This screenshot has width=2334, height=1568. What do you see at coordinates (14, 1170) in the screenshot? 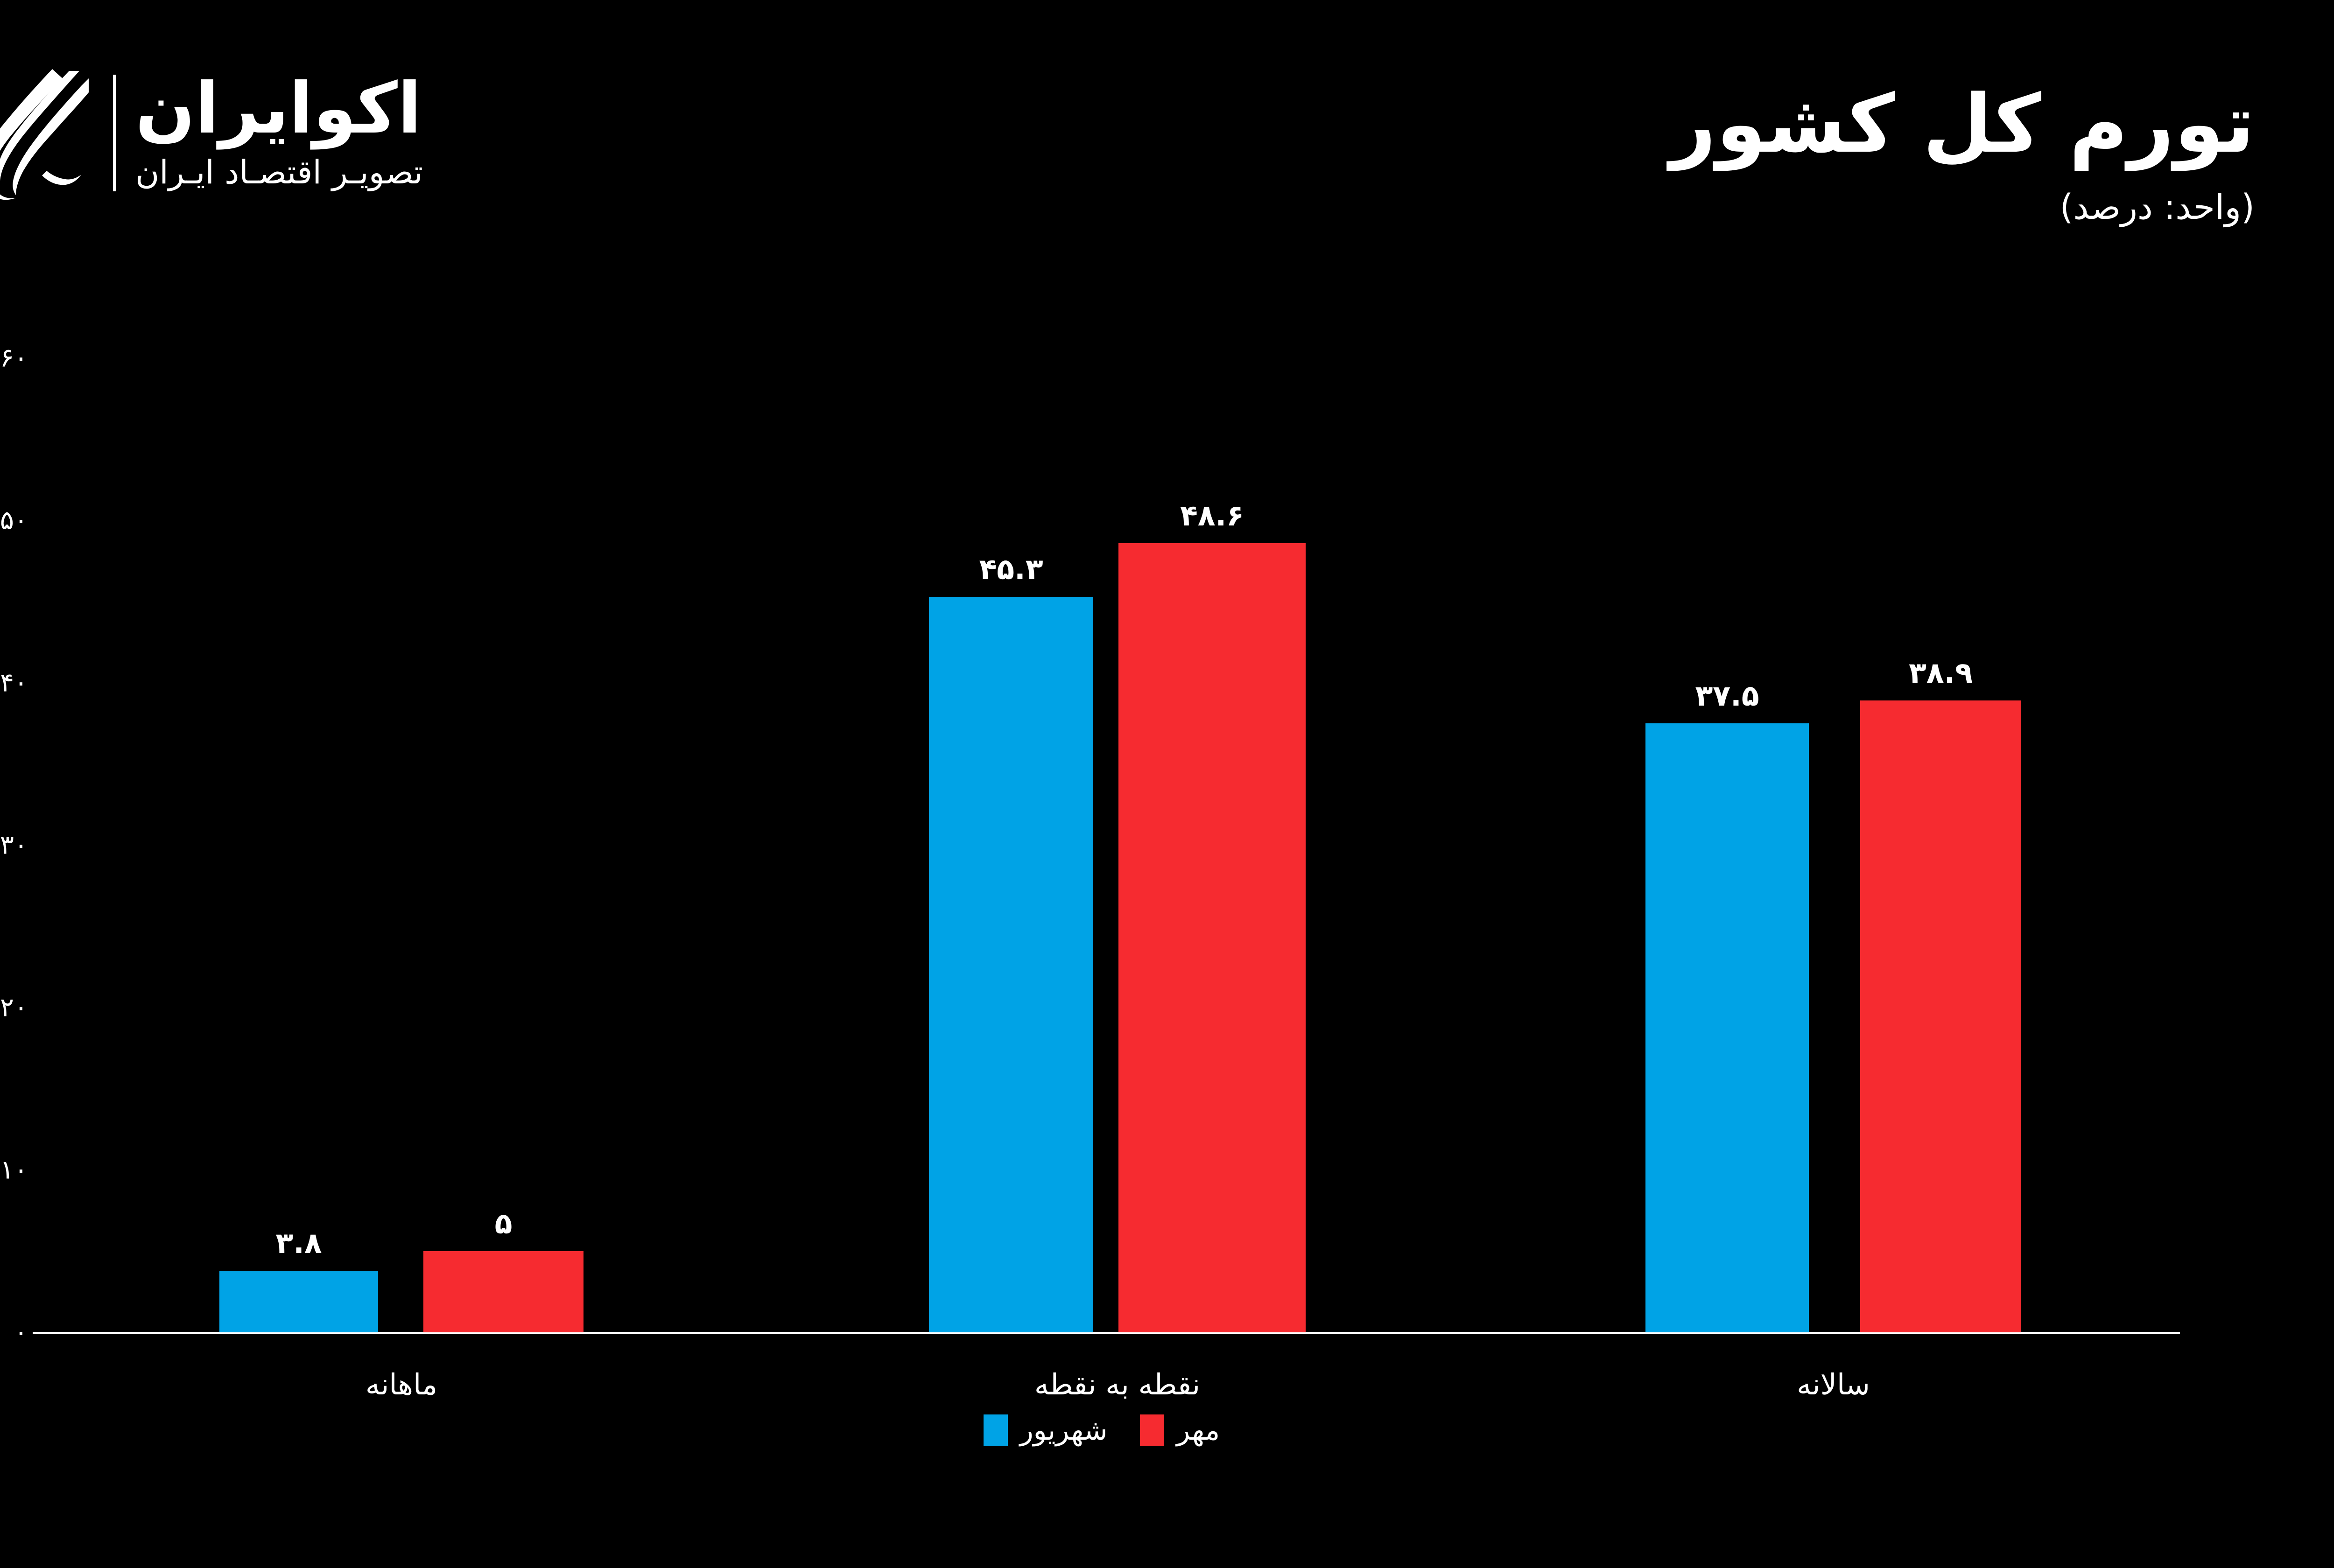
I see `y-axis-tick-label: ۱۰` at bounding box center [14, 1170].